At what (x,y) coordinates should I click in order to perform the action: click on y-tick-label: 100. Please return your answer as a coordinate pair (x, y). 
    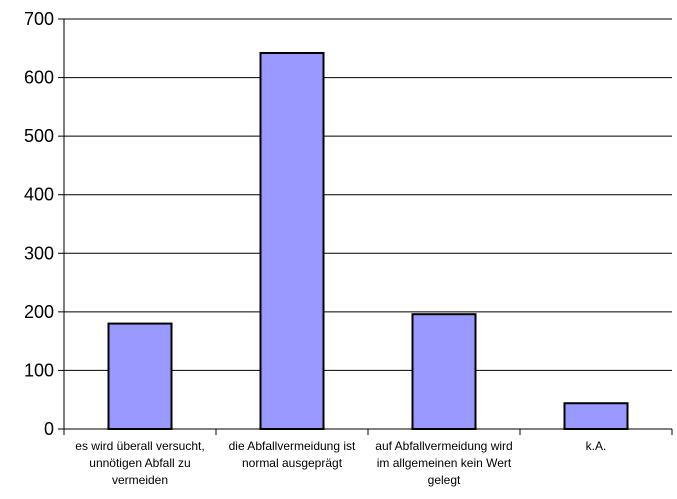
    Looking at the image, I should click on (39, 370).